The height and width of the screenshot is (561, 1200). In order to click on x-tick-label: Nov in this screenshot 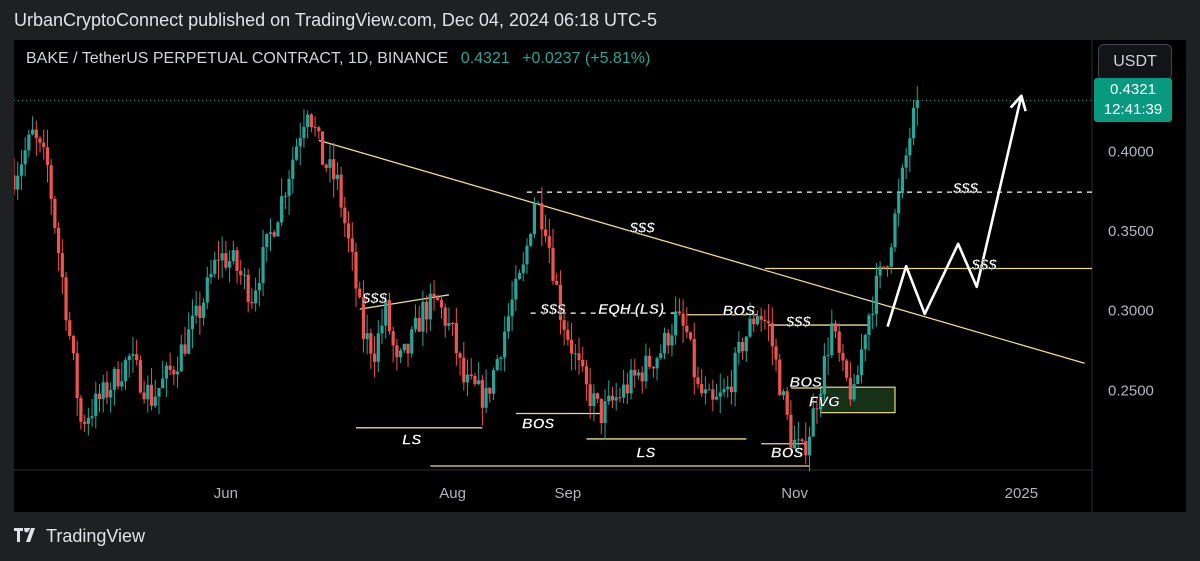, I will do `click(794, 493)`.